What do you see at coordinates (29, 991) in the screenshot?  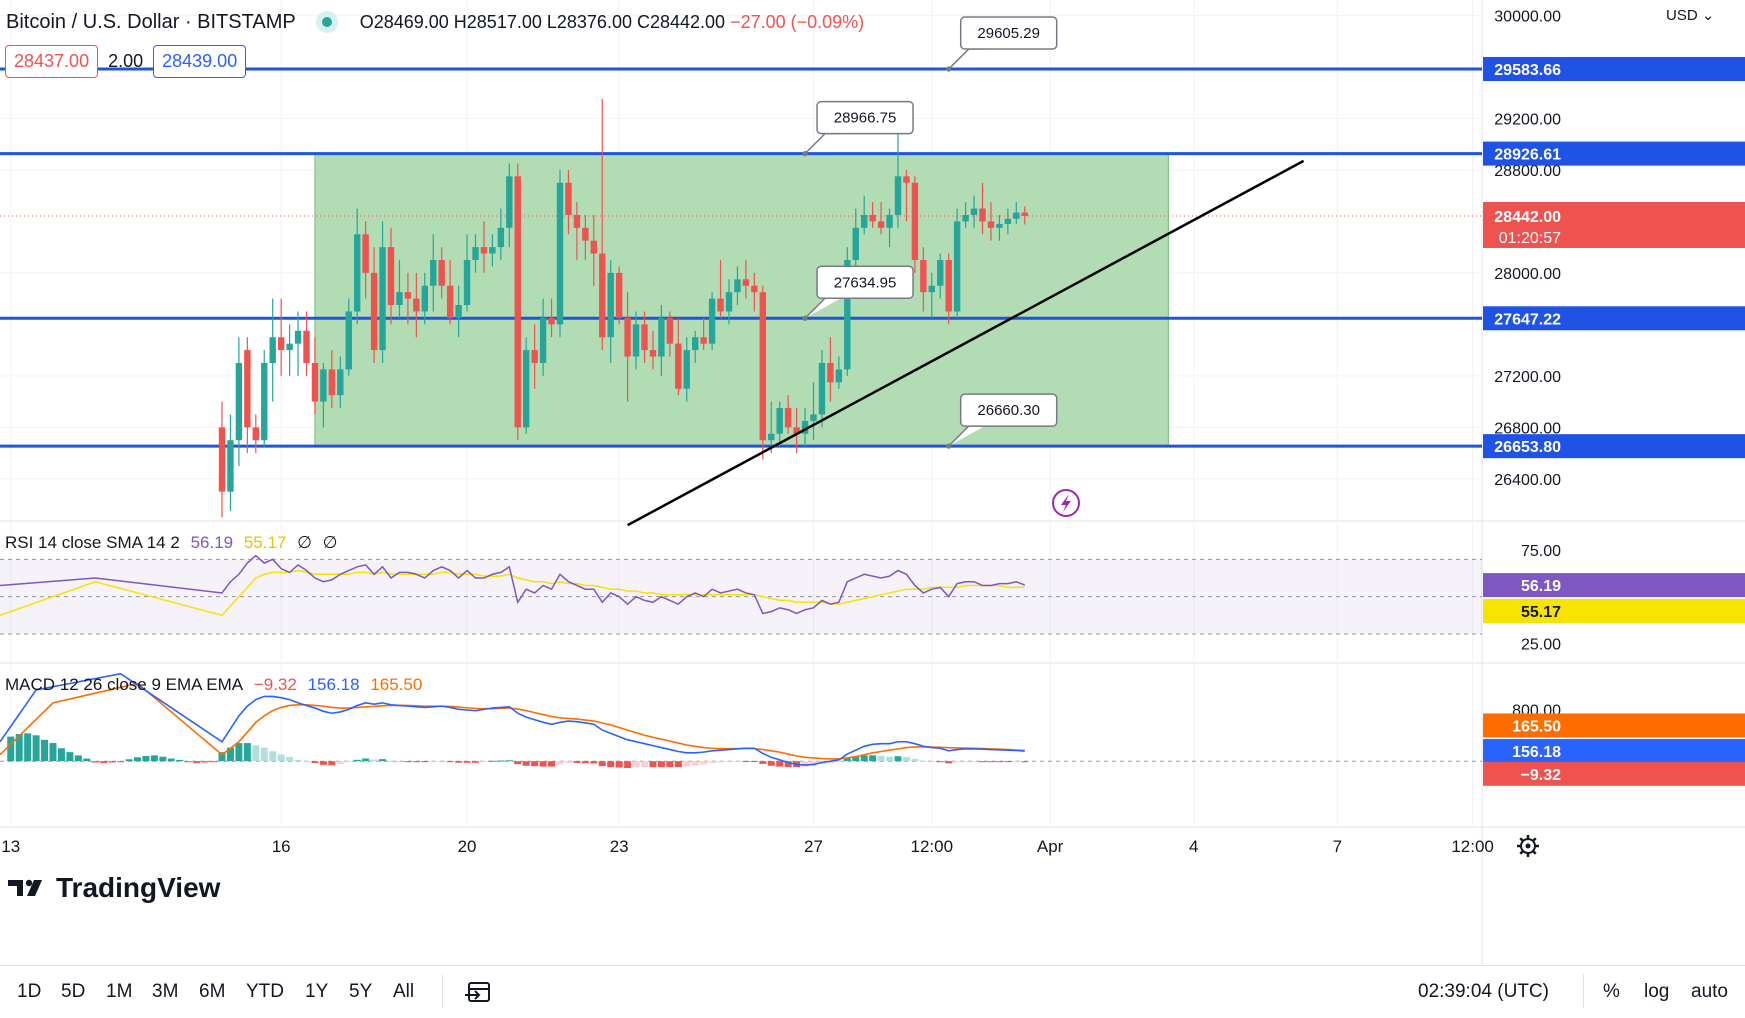 I see `timeframe-1d: 1D` at bounding box center [29, 991].